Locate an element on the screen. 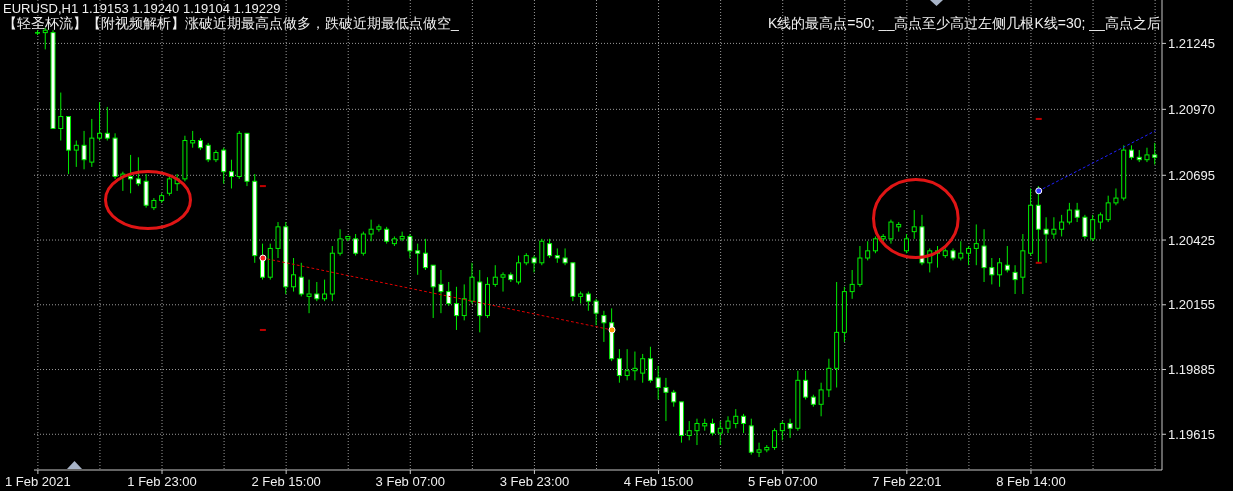 Image resolution: width=1233 pixels, height=491 pixels. x-tick-label: 3 Feb 07:00 is located at coordinates (410, 481).